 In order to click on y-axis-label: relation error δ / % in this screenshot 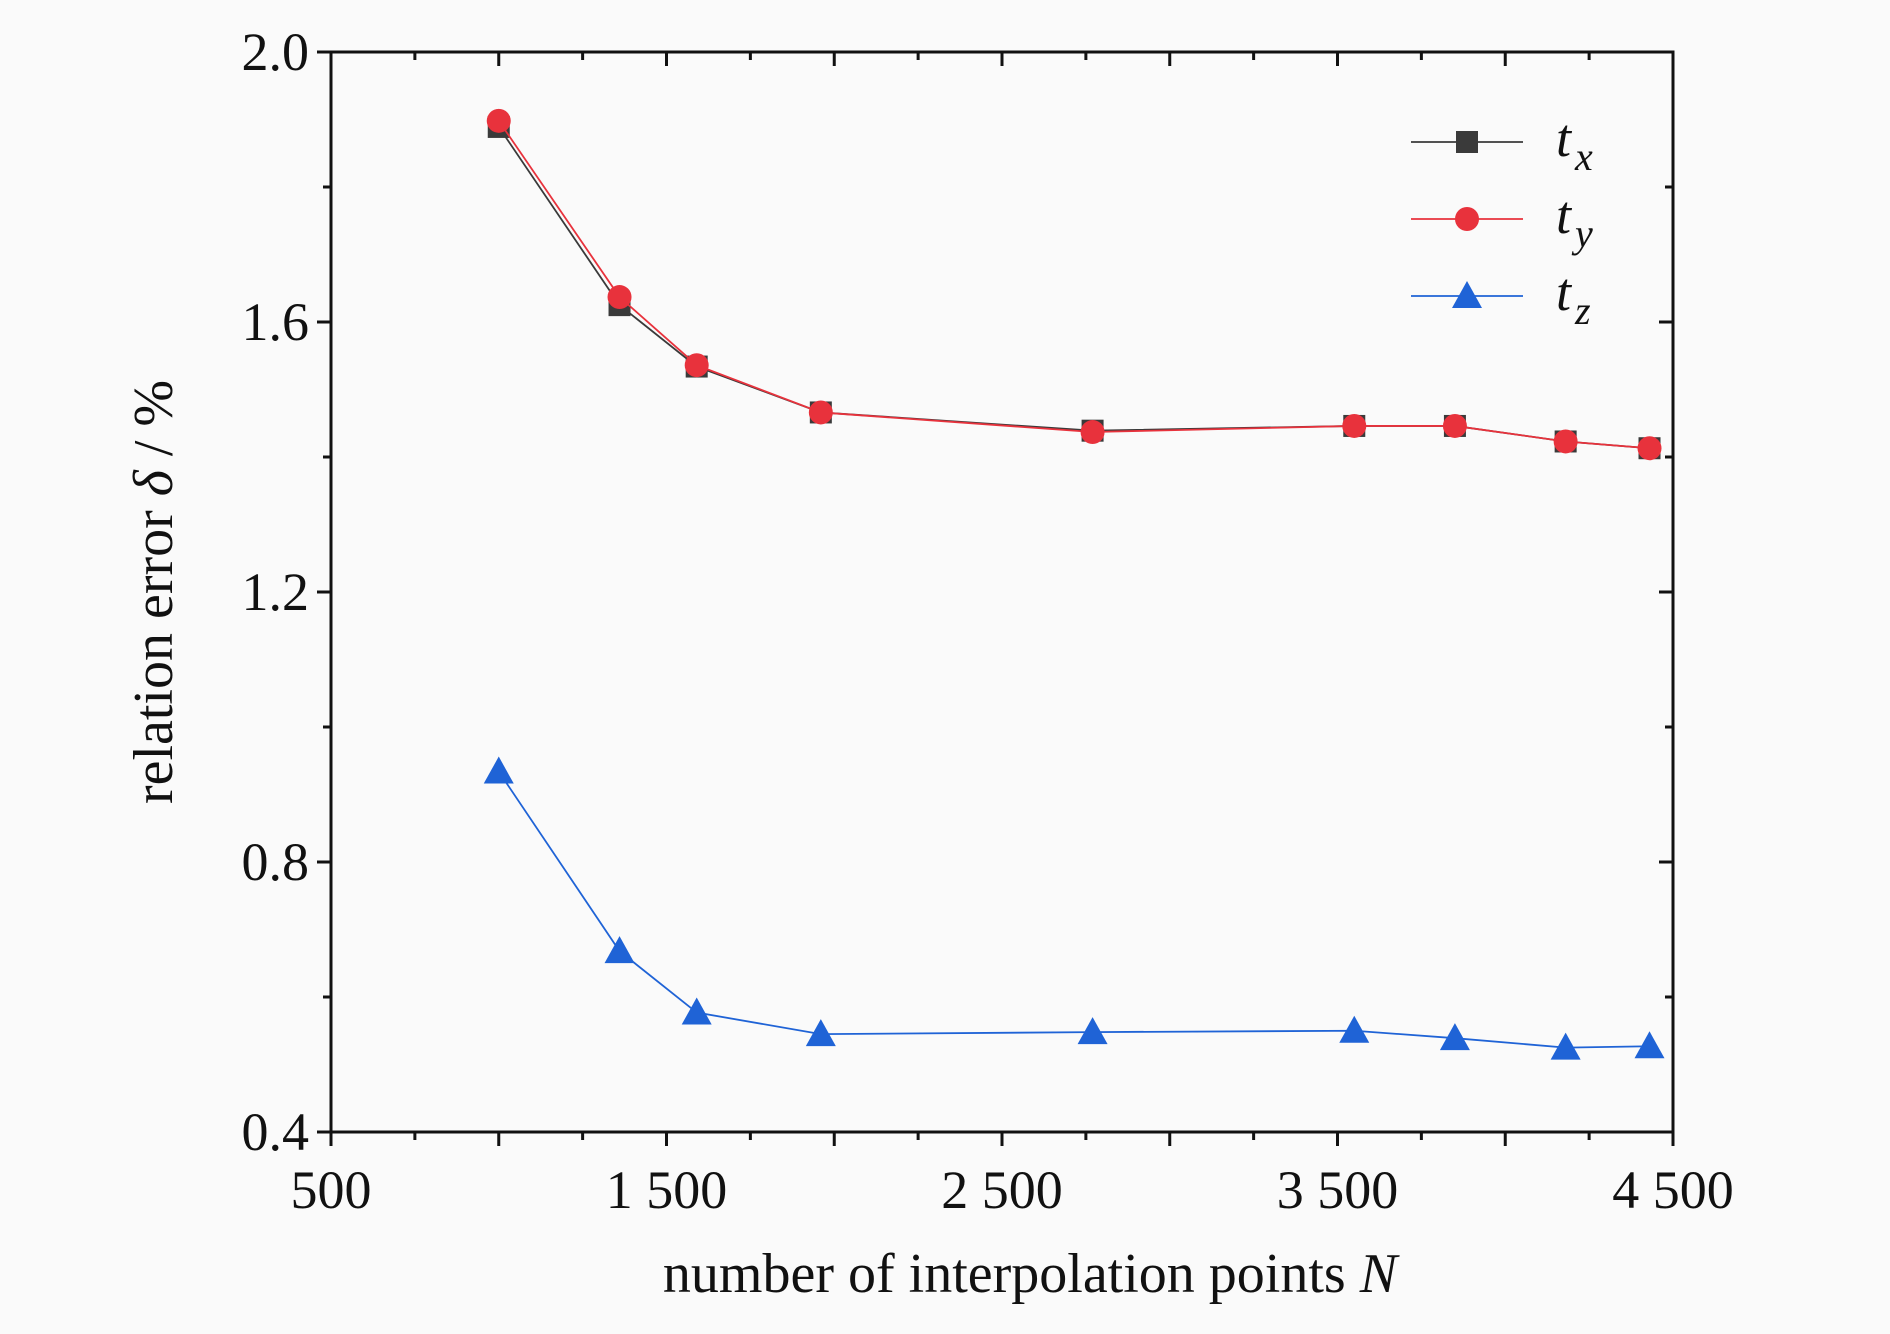, I will do `click(154, 592)`.